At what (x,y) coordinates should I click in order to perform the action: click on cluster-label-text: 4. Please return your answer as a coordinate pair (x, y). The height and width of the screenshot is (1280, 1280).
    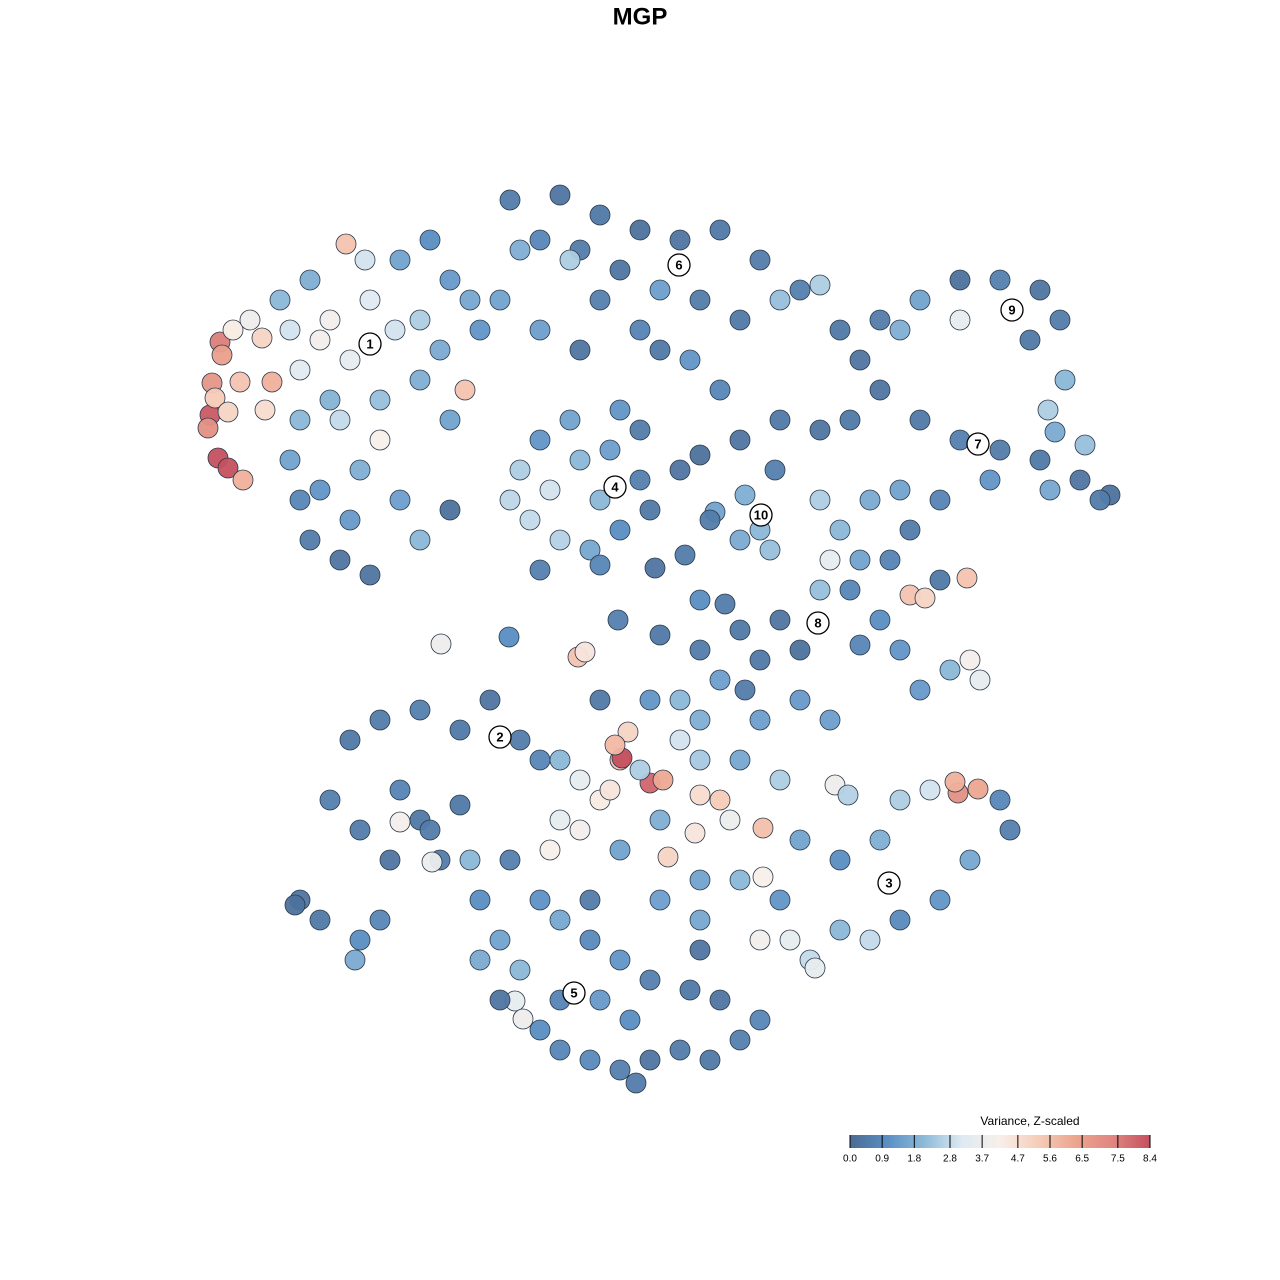
    Looking at the image, I should click on (615, 486).